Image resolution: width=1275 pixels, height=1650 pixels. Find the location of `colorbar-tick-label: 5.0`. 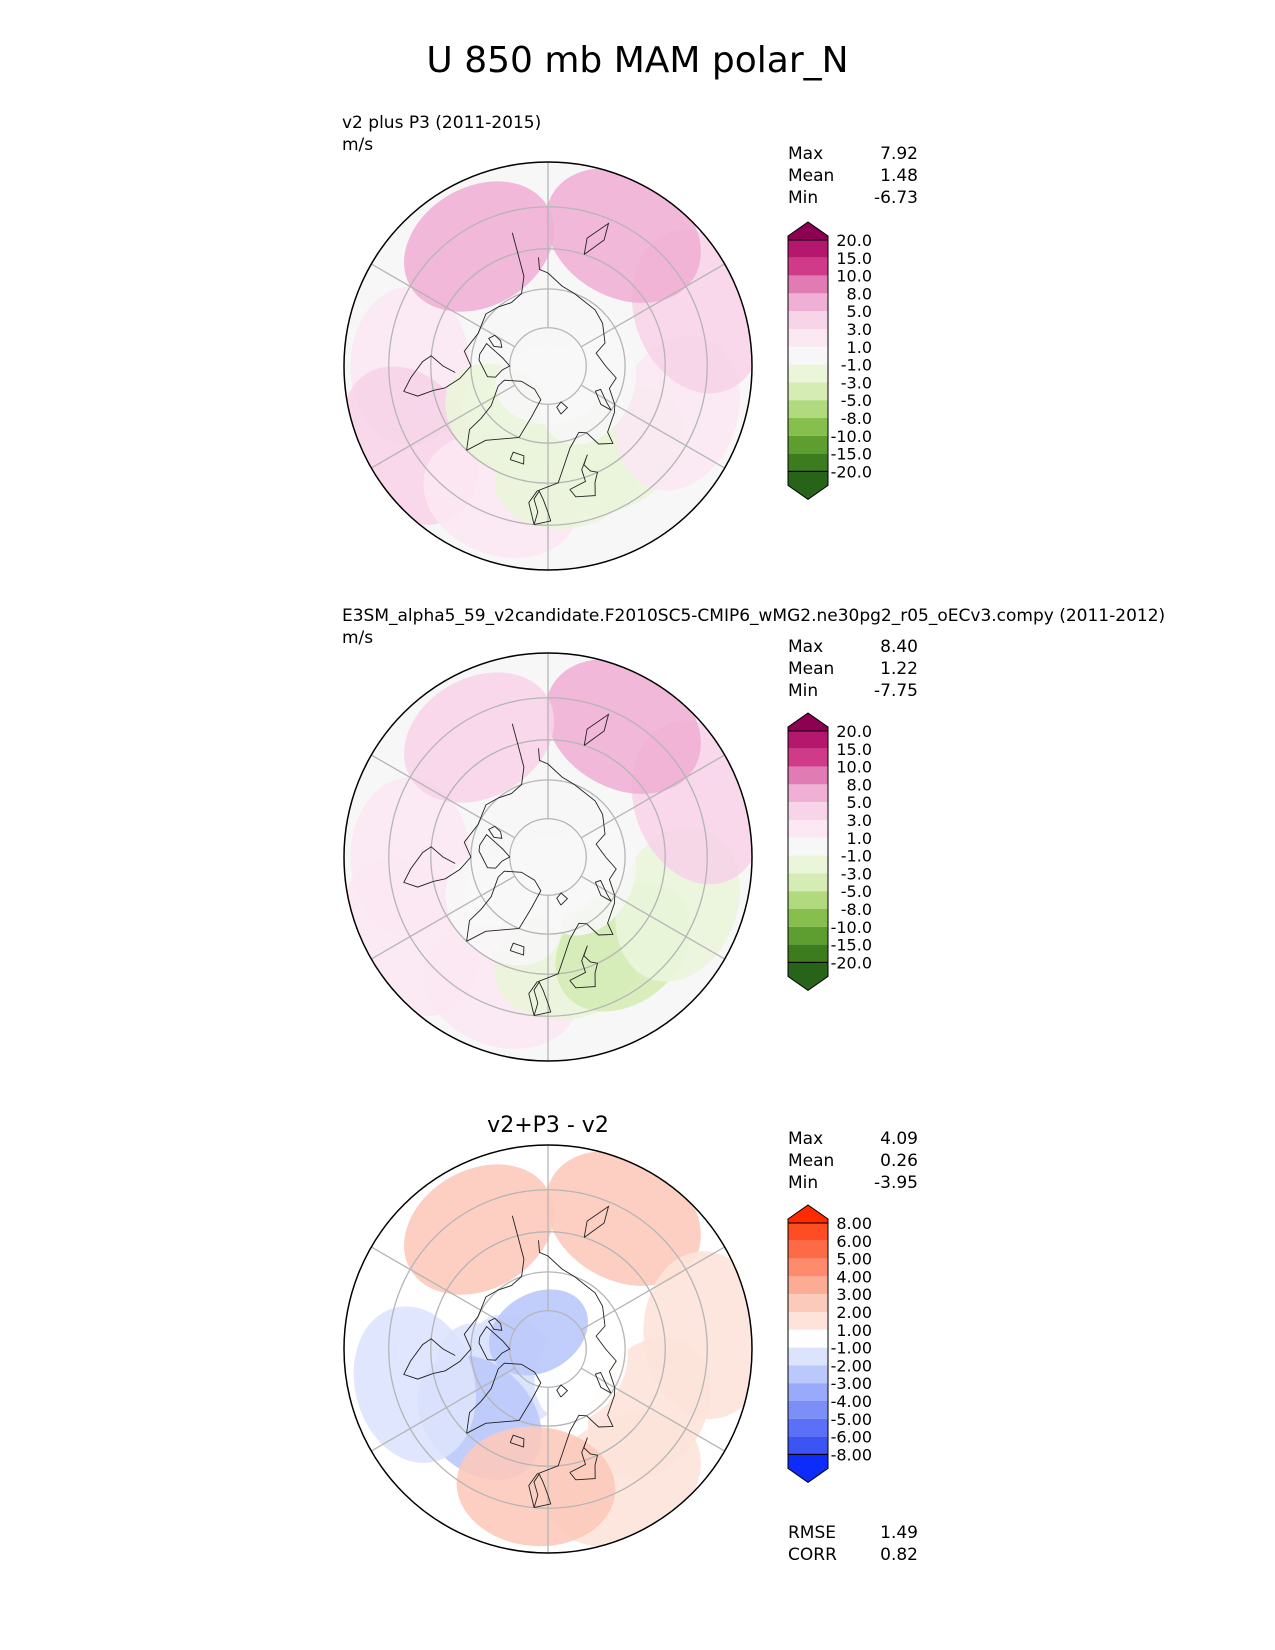

colorbar-tick-label: 5.0 is located at coordinates (859, 802).